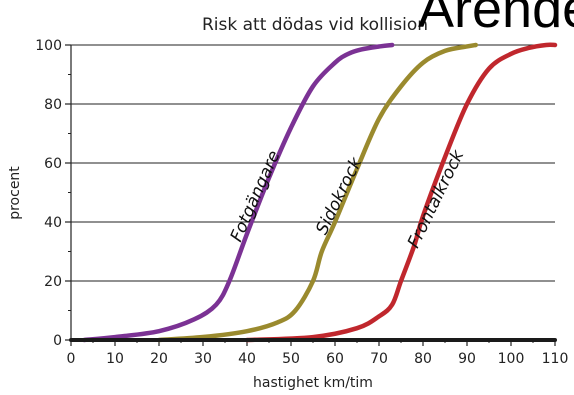 The width and height of the screenshot is (574, 395). I want to click on chart-title: Risk att dödas vid kollision, so click(315, 25).